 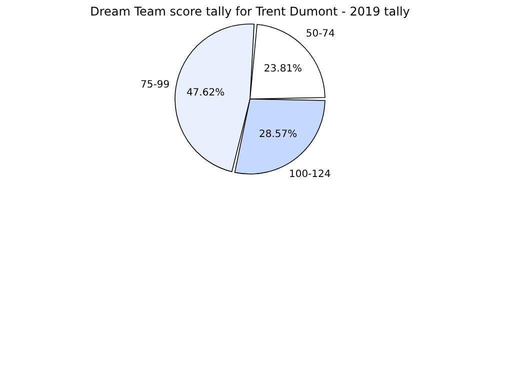 What do you see at coordinates (320, 34) in the screenshot?
I see `slice-label: 50-74` at bounding box center [320, 34].